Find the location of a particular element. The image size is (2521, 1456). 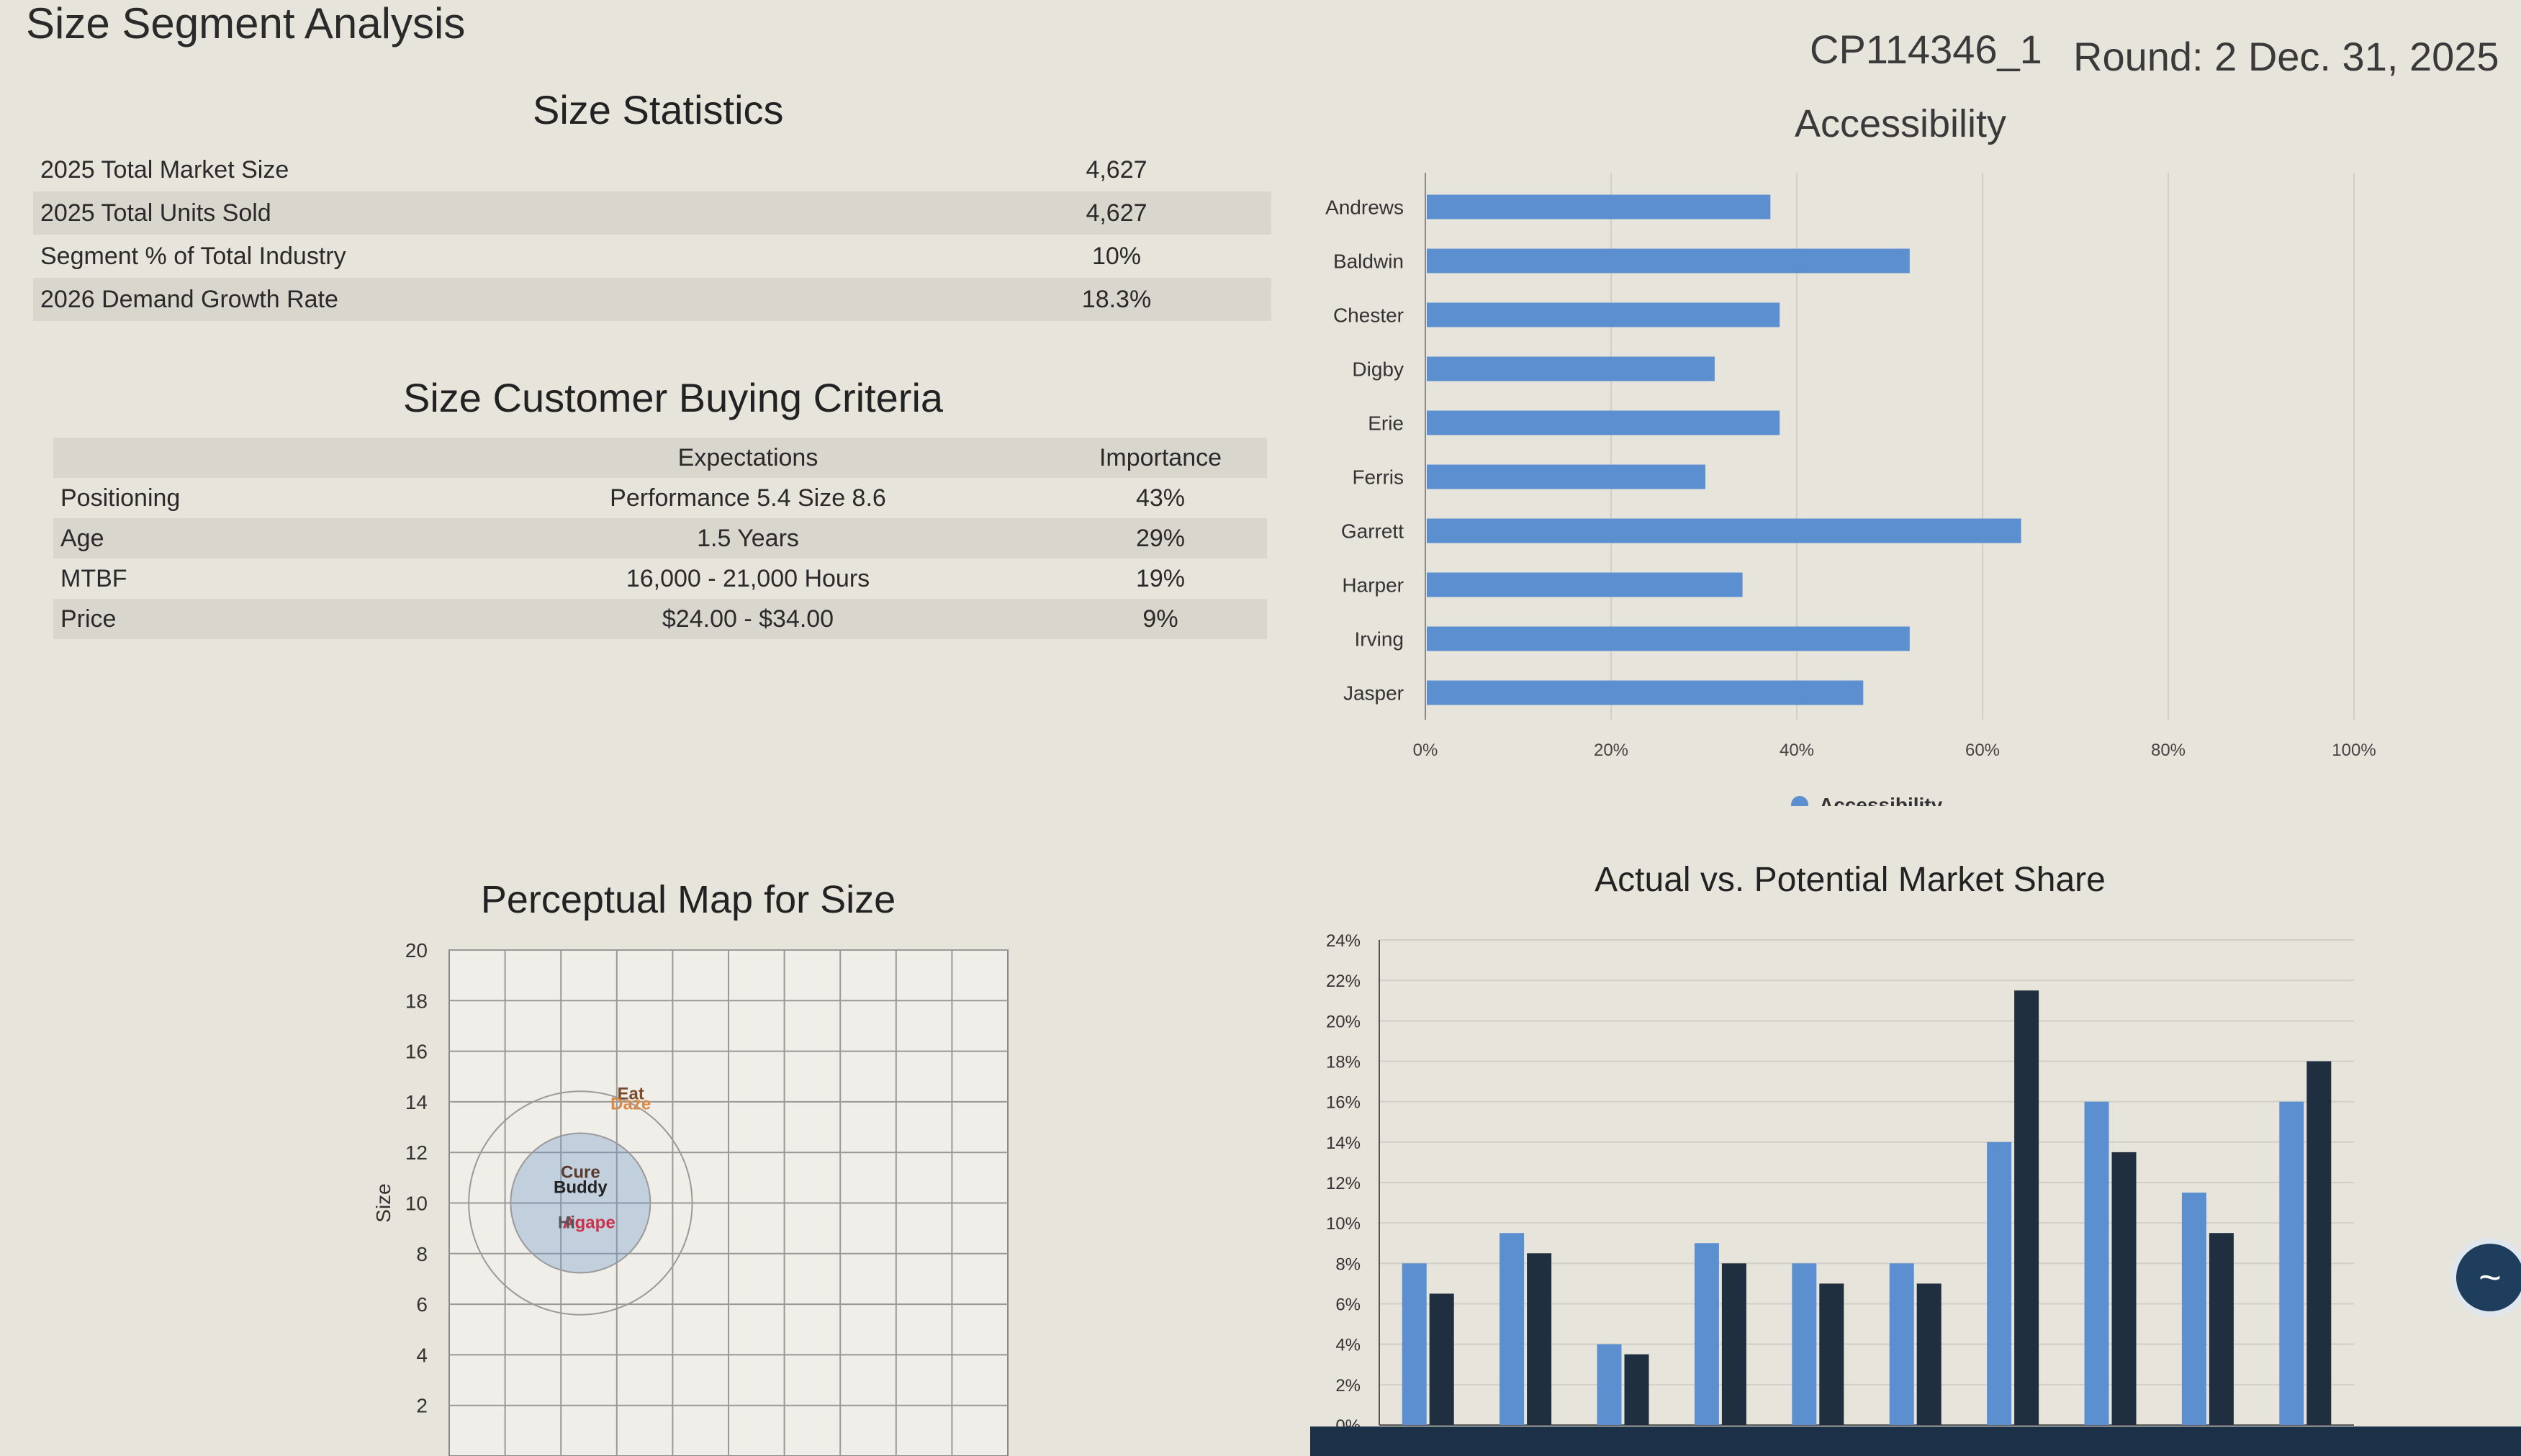

table-row: 2026 Demand Growth Rate 18.3% is located at coordinates (652, 299).